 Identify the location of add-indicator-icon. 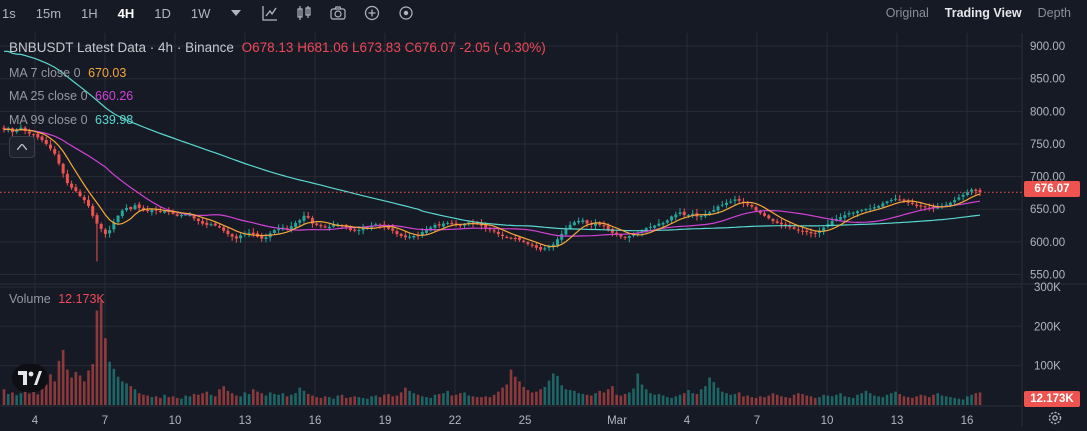
(372, 13).